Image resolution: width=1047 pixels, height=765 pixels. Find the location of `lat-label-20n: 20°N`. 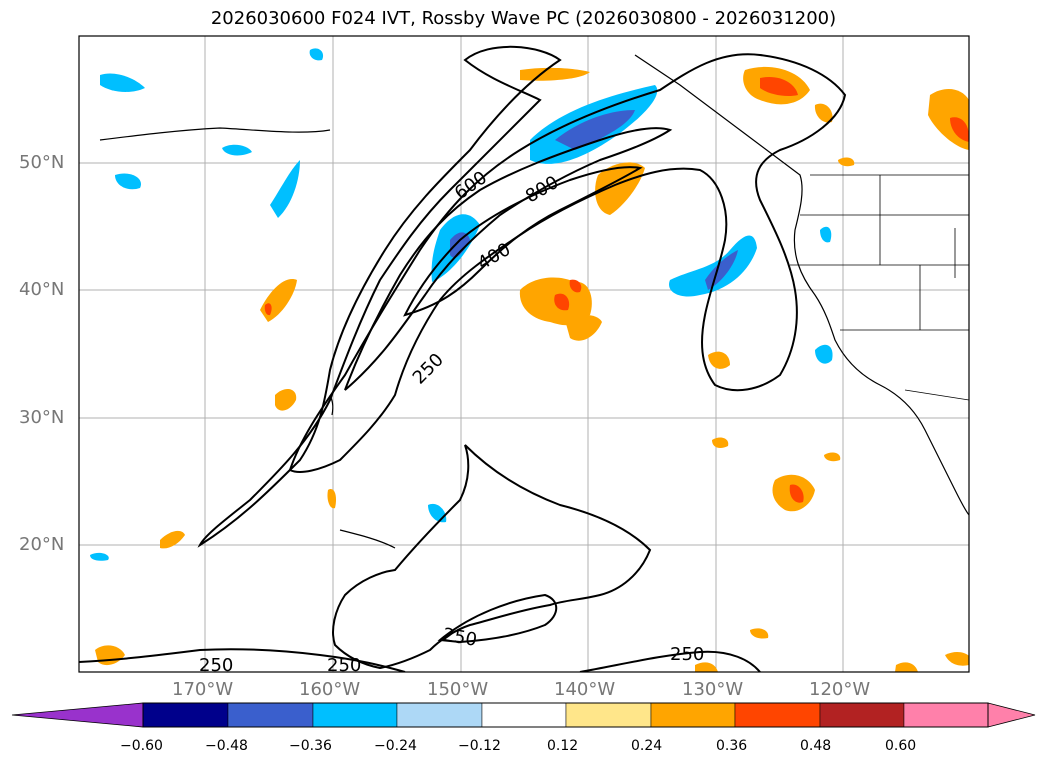

lat-label-20n: 20°N is located at coordinates (42, 544).